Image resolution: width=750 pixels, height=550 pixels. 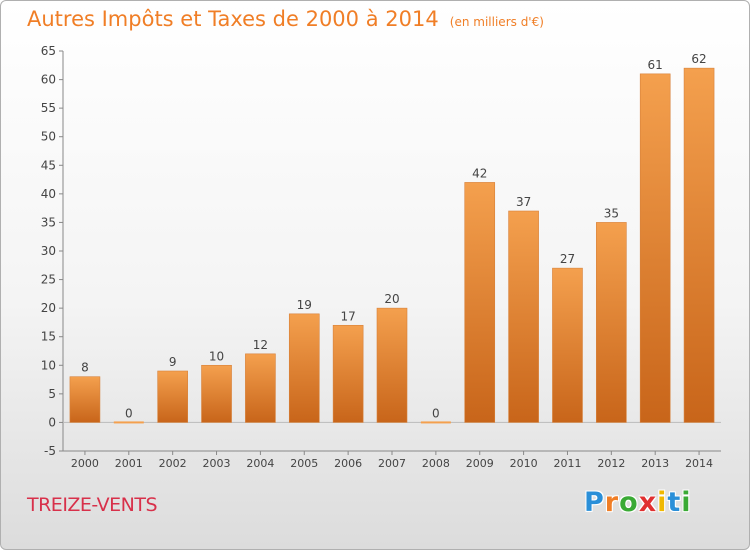 What do you see at coordinates (129, 463) in the screenshot?
I see `x-tick-label: 2001` at bounding box center [129, 463].